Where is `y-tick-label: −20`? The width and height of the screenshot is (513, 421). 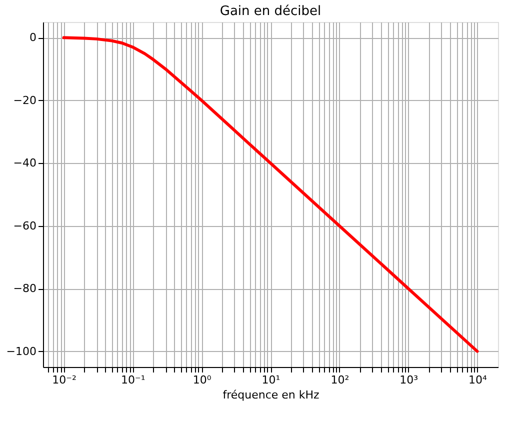 y-tick-label: −20 is located at coordinates (24, 100).